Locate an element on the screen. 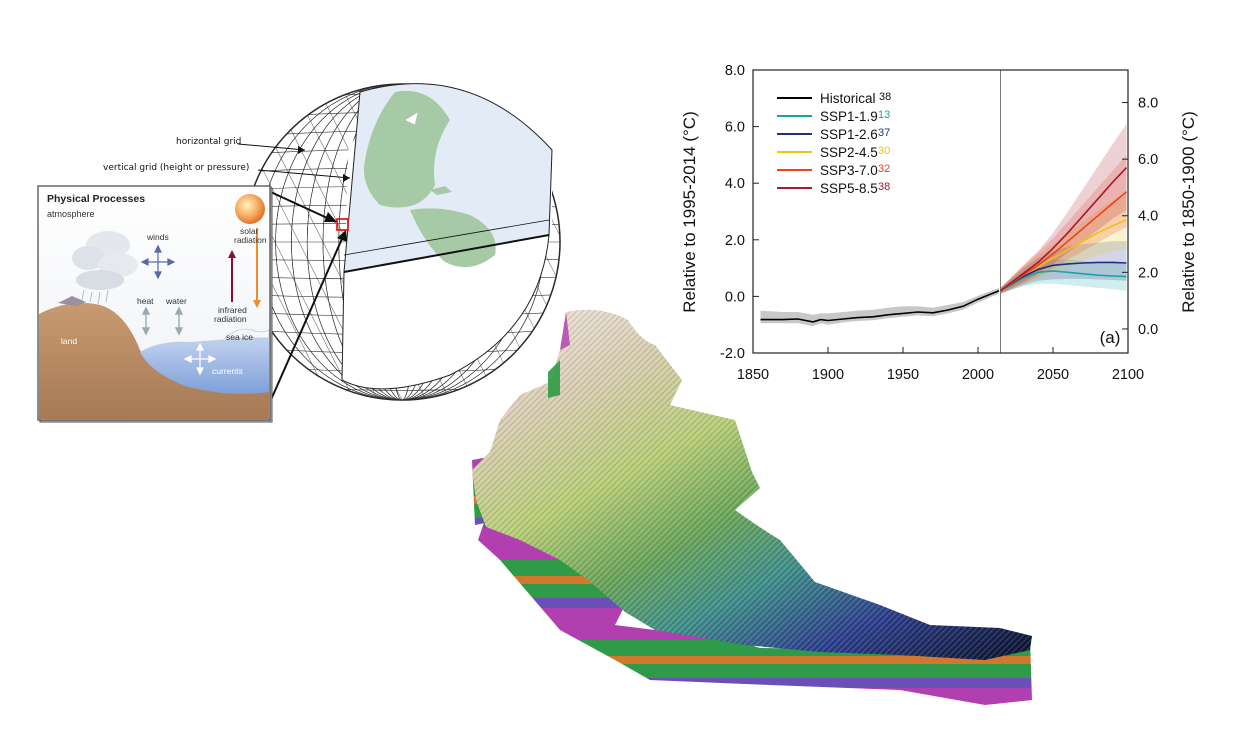 This screenshot has width=1236, height=747. uncertainty-bands is located at coordinates (943, 225).